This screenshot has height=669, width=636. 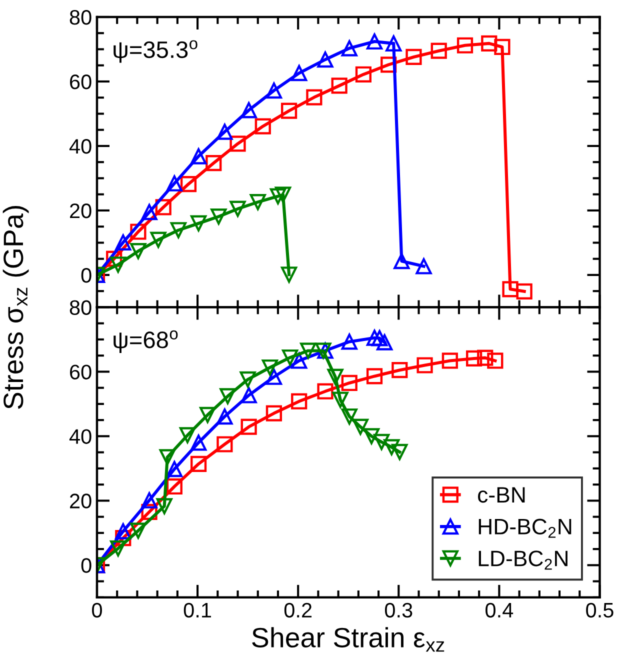 What do you see at coordinates (86, 275) in the screenshot?
I see `y-tick-label: 0` at bounding box center [86, 275].